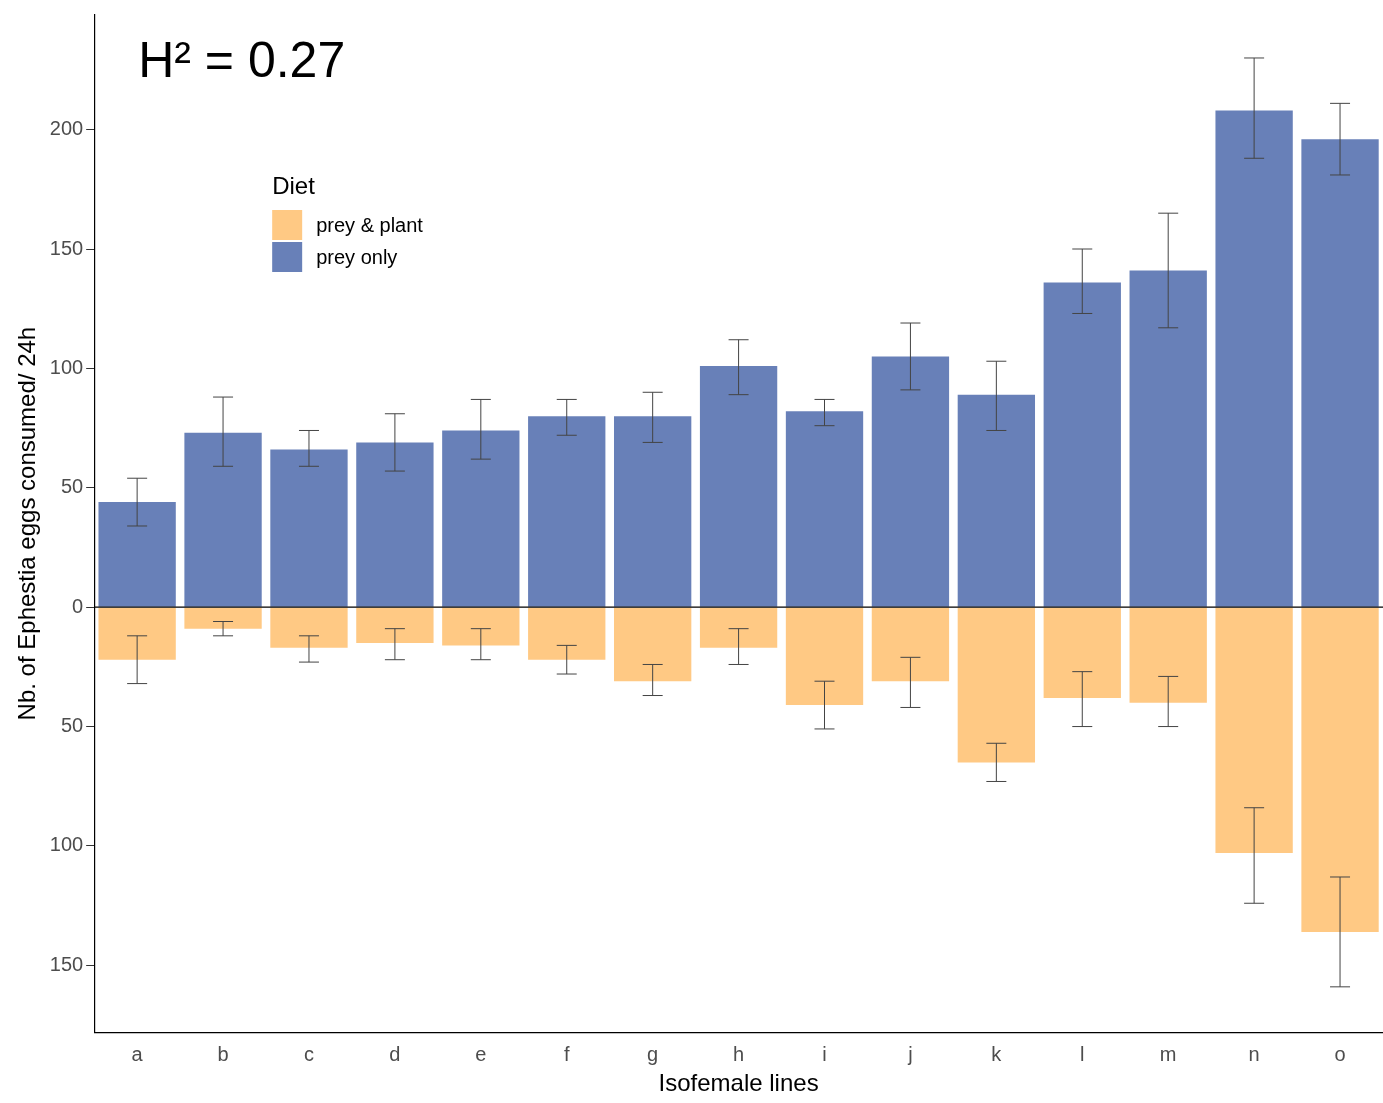 The height and width of the screenshot is (1103, 1383). I want to click on annotation: H² = 0.27, so click(242, 60).